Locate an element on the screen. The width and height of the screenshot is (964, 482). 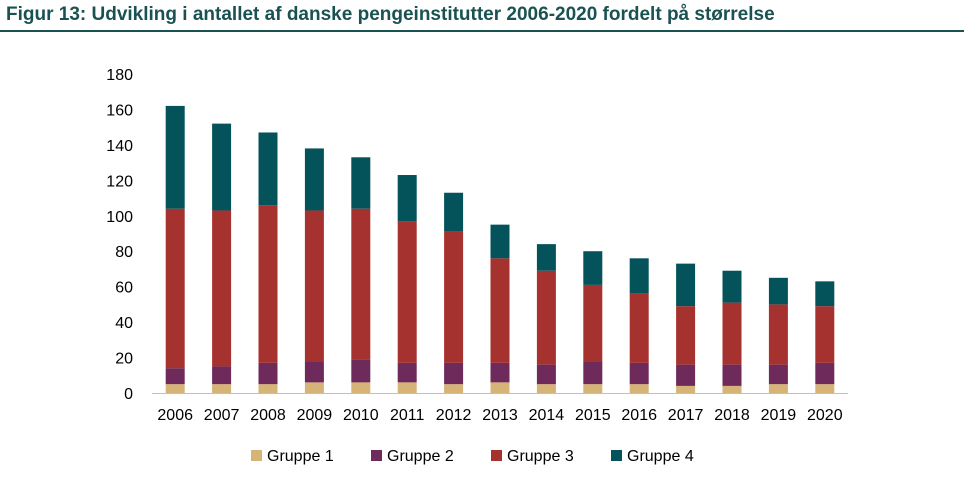
bar-stack-2008 is located at coordinates (268, 262).